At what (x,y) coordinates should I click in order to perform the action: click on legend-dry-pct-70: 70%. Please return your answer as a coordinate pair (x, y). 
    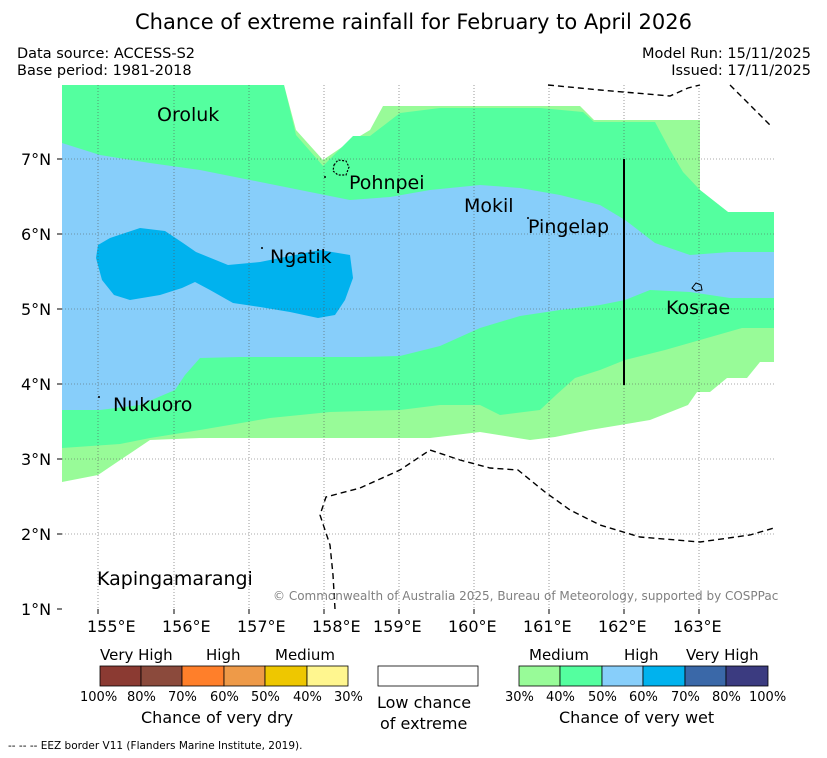
    Looking at the image, I should click on (182, 697).